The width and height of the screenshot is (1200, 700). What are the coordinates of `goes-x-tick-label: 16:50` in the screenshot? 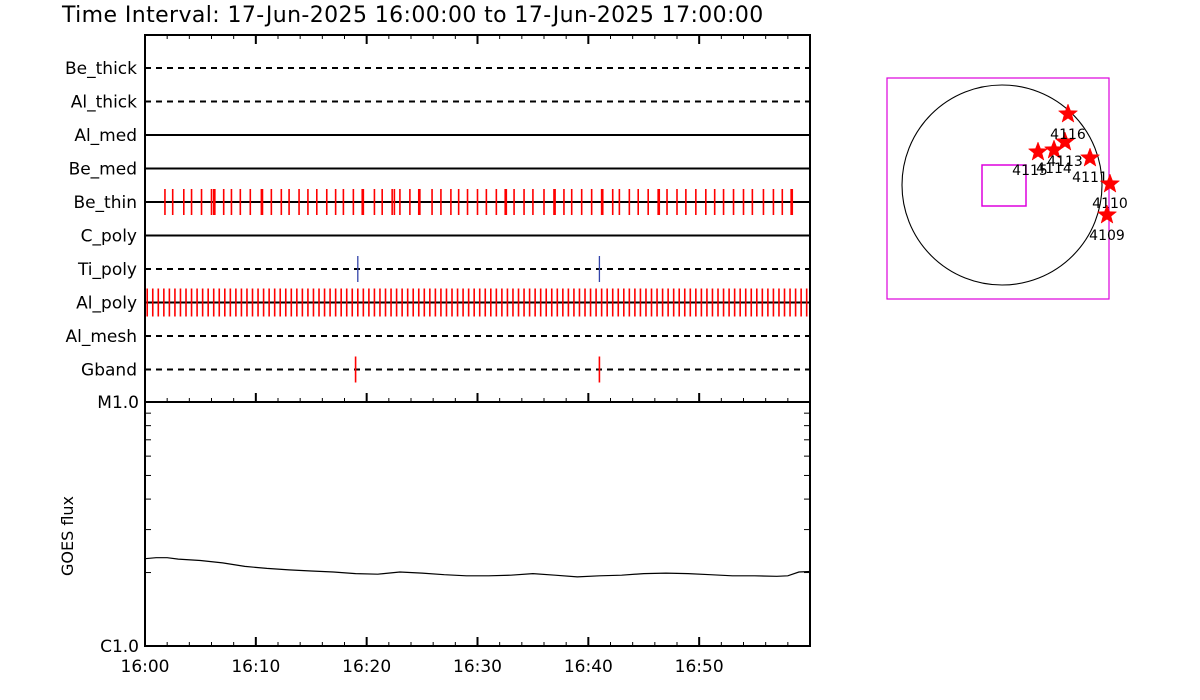 It's located at (699, 667).